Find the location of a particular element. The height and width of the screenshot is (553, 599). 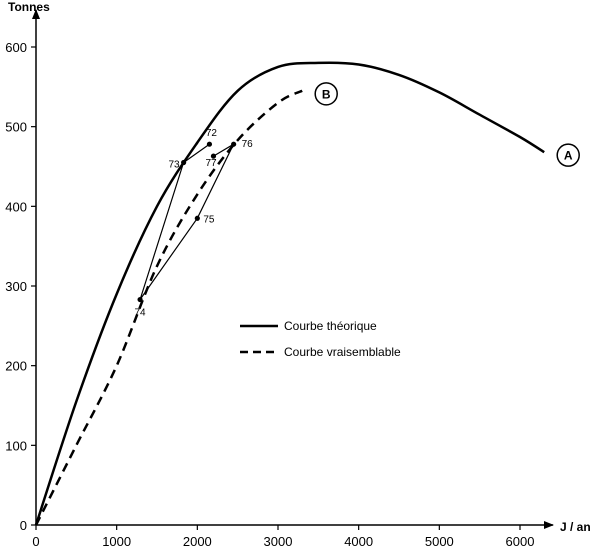

observation-label: 74 is located at coordinates (140, 313).